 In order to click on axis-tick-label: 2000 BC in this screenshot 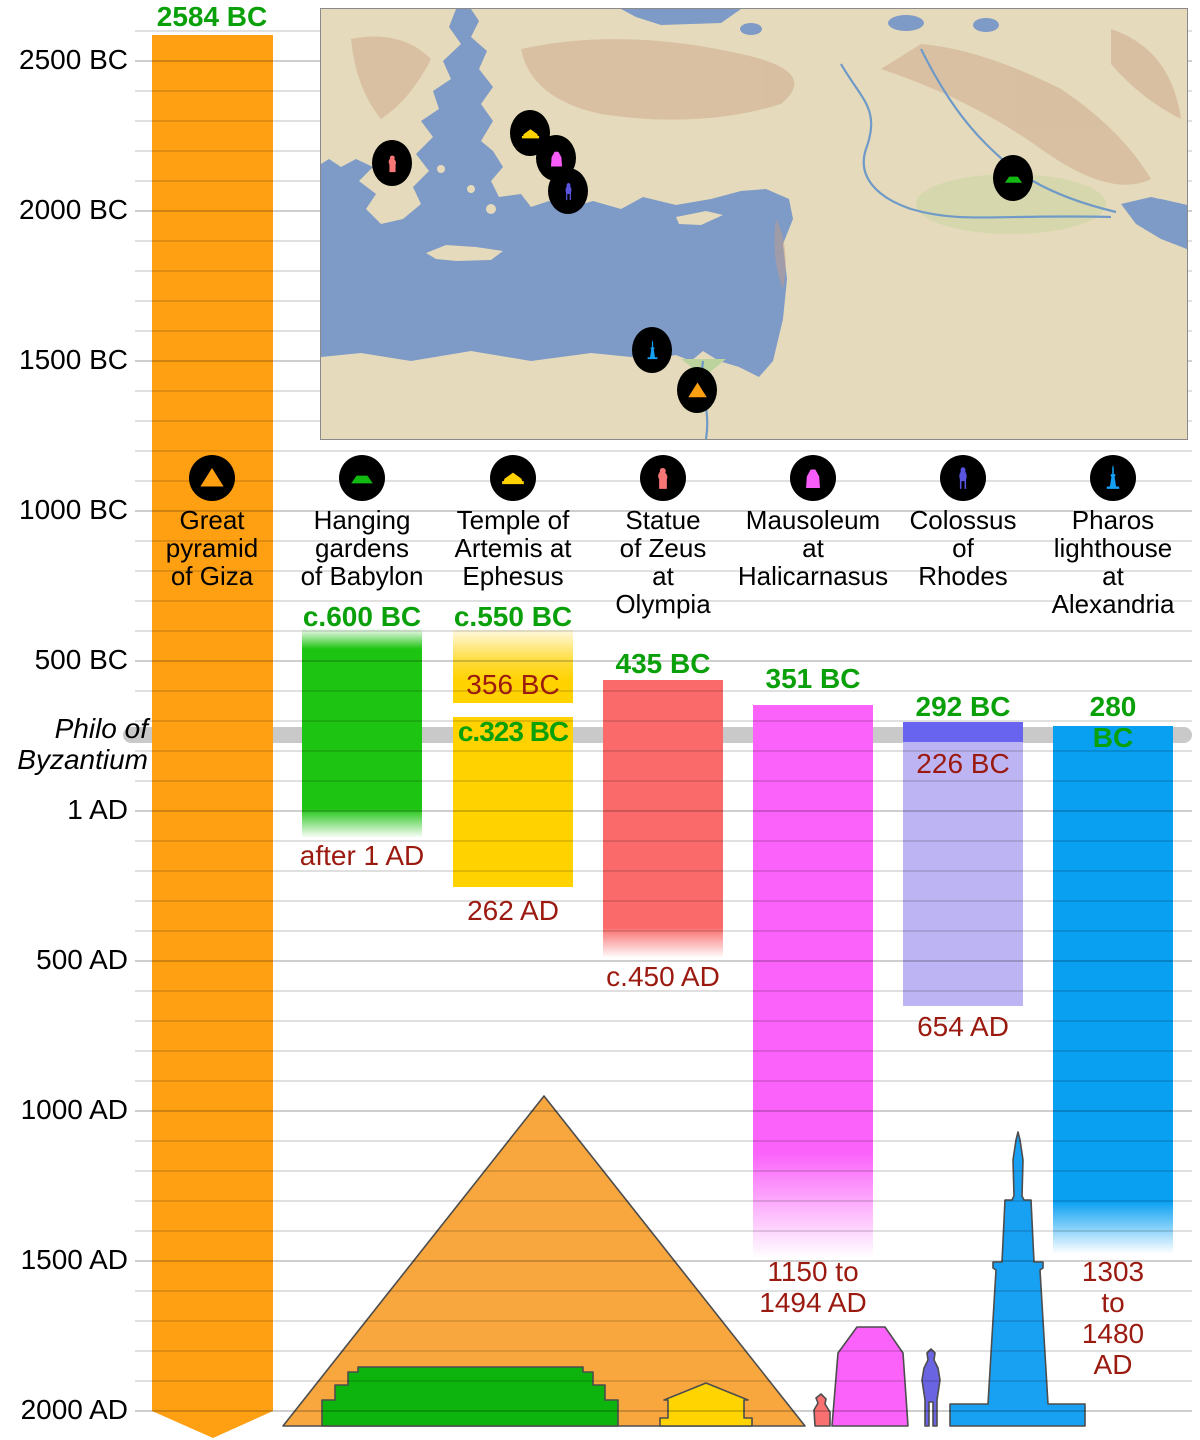, I will do `click(73, 209)`.